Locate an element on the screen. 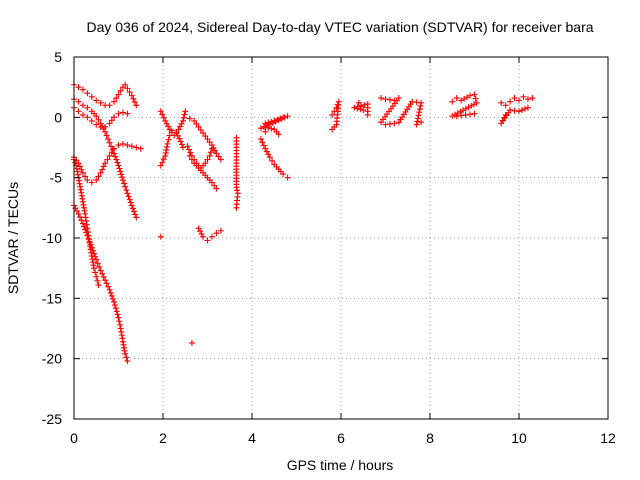 The height and width of the screenshot is (480, 640). series-arc-a-upper is located at coordinates (105, 95).